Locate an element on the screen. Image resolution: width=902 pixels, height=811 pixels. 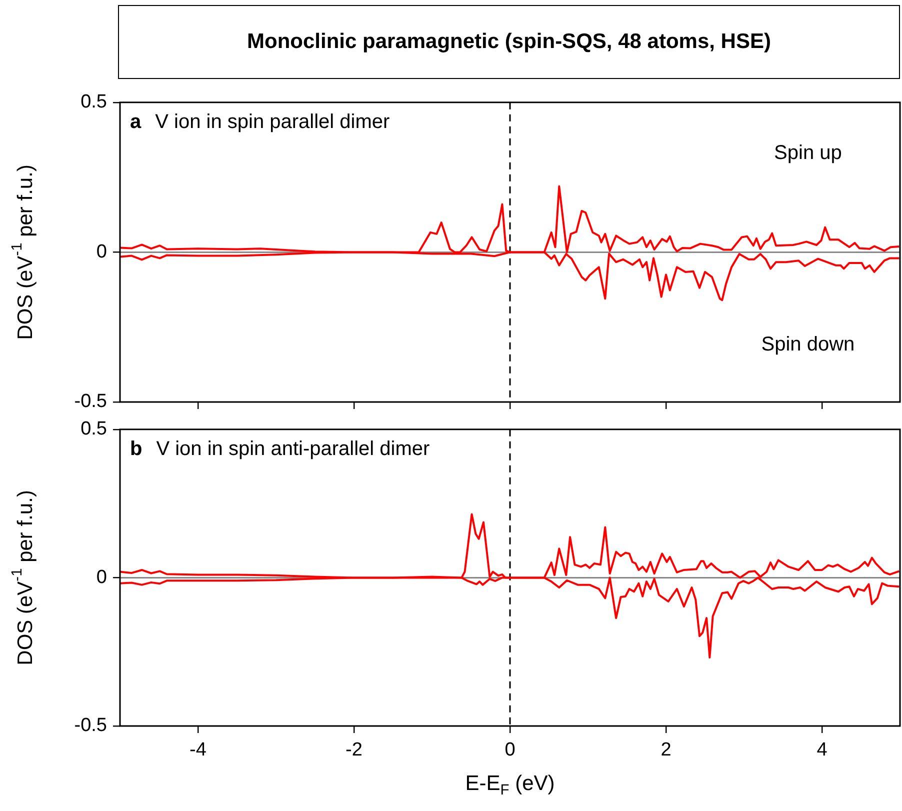
x-tick-label: -2 is located at coordinates (354, 750).